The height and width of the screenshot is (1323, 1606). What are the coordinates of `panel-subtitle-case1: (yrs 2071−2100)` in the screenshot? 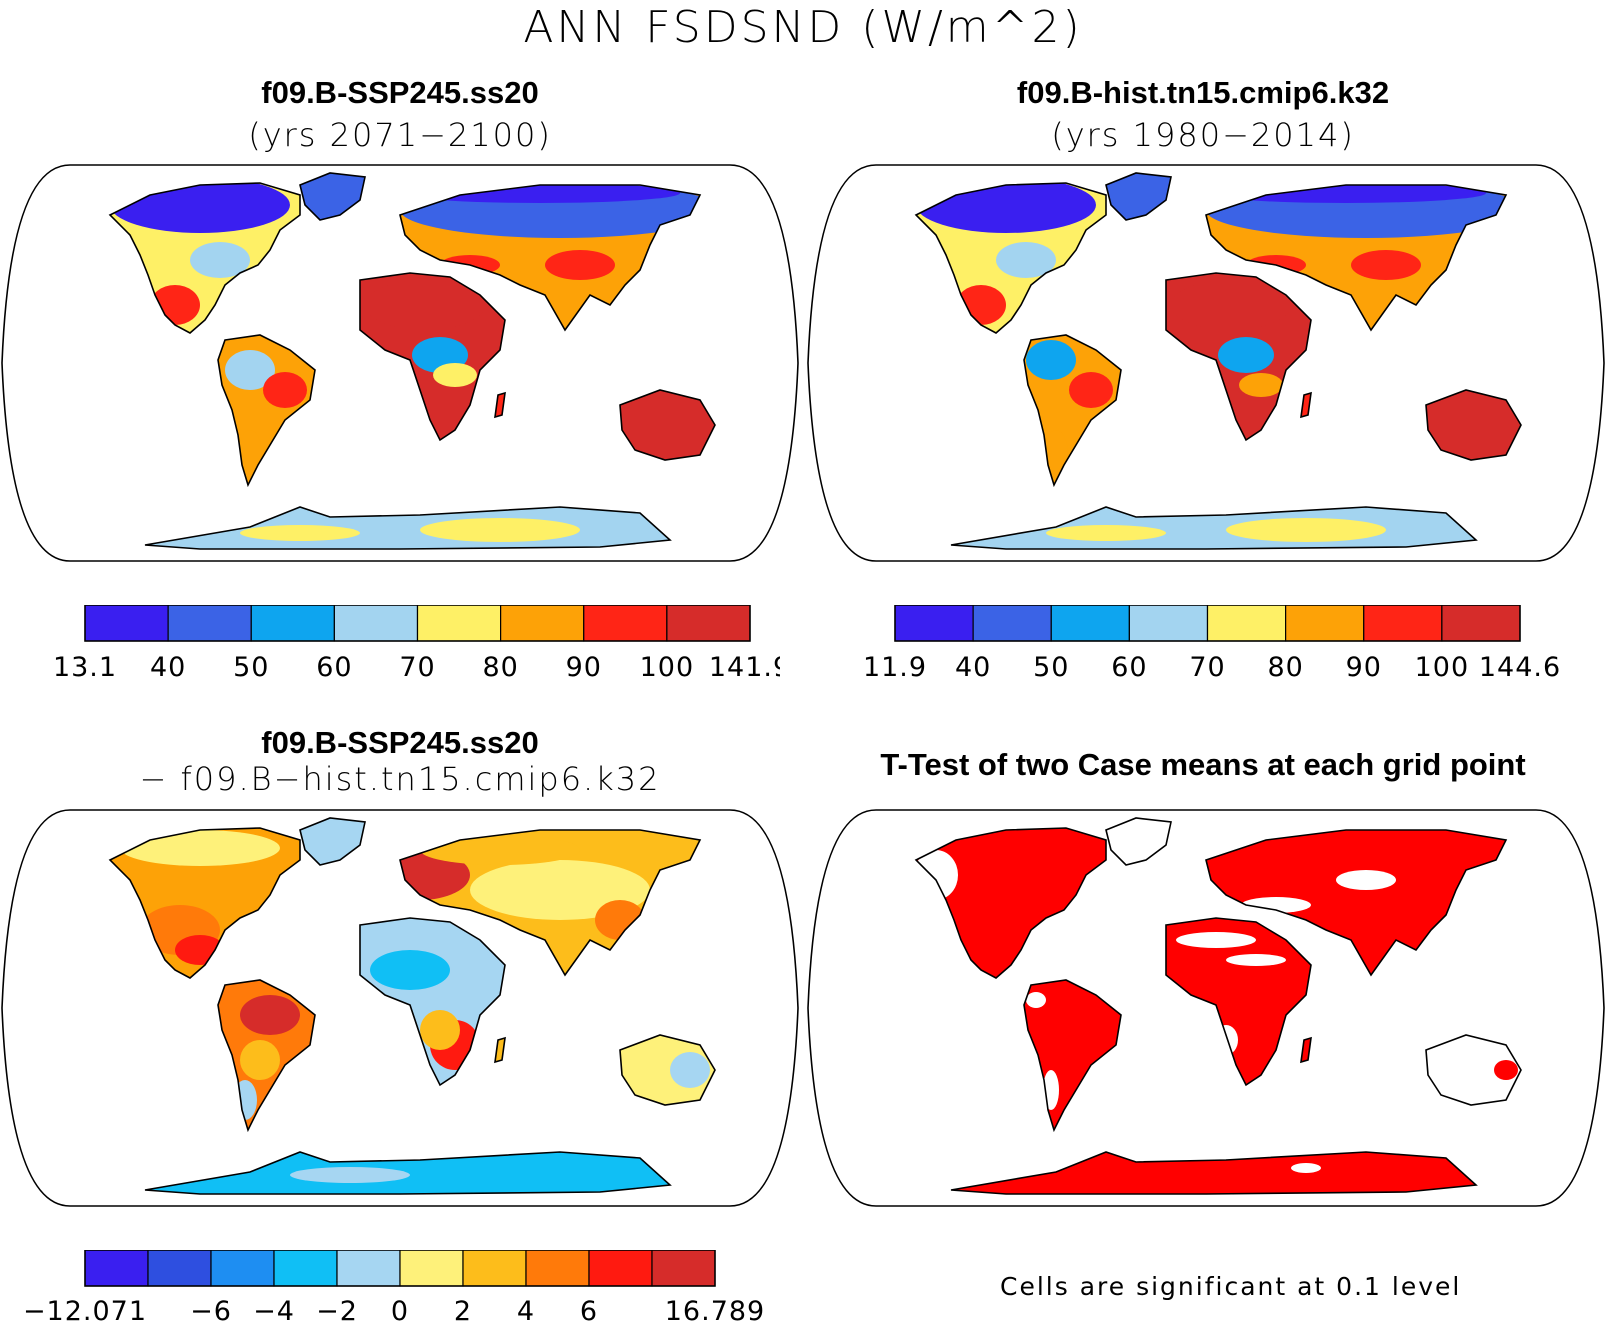 It's located at (400, 135).